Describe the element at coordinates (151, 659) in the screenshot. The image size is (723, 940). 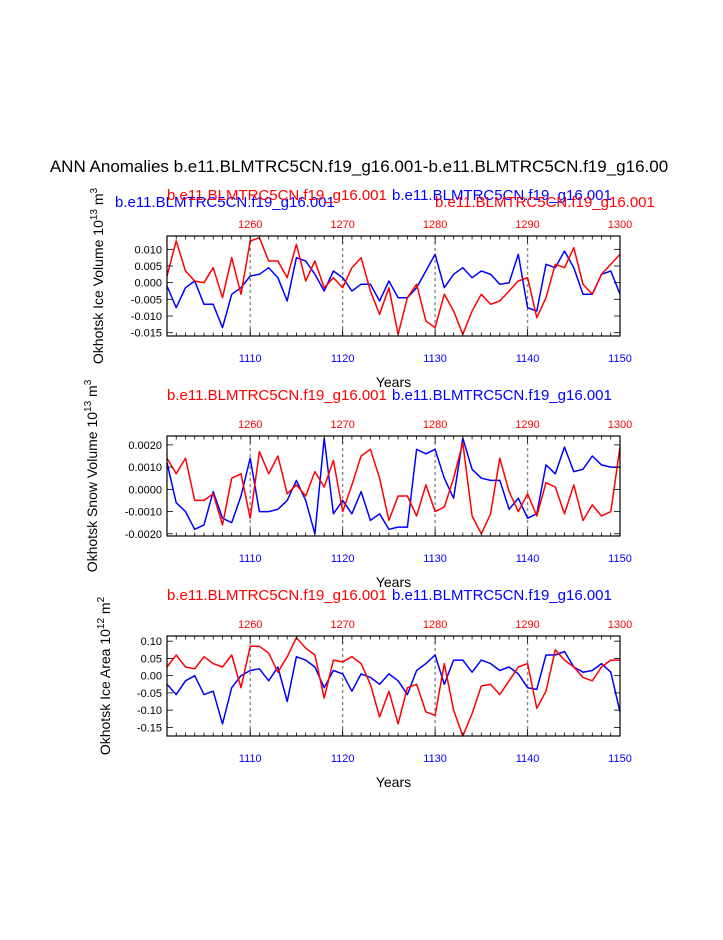
I see `y-tick-label: 0.05` at that location.